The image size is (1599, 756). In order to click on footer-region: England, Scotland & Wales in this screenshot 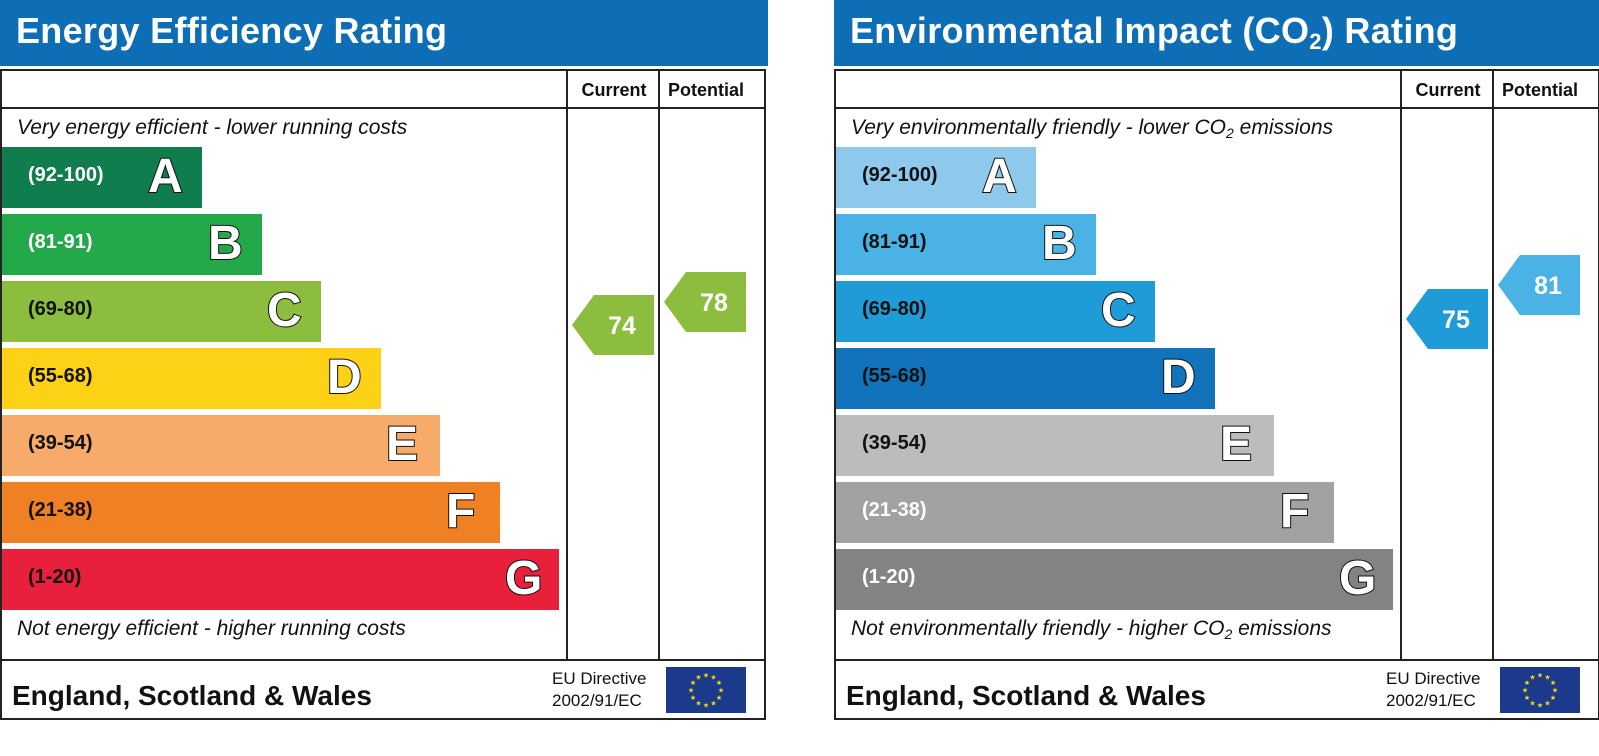, I will do `click(1026, 695)`.